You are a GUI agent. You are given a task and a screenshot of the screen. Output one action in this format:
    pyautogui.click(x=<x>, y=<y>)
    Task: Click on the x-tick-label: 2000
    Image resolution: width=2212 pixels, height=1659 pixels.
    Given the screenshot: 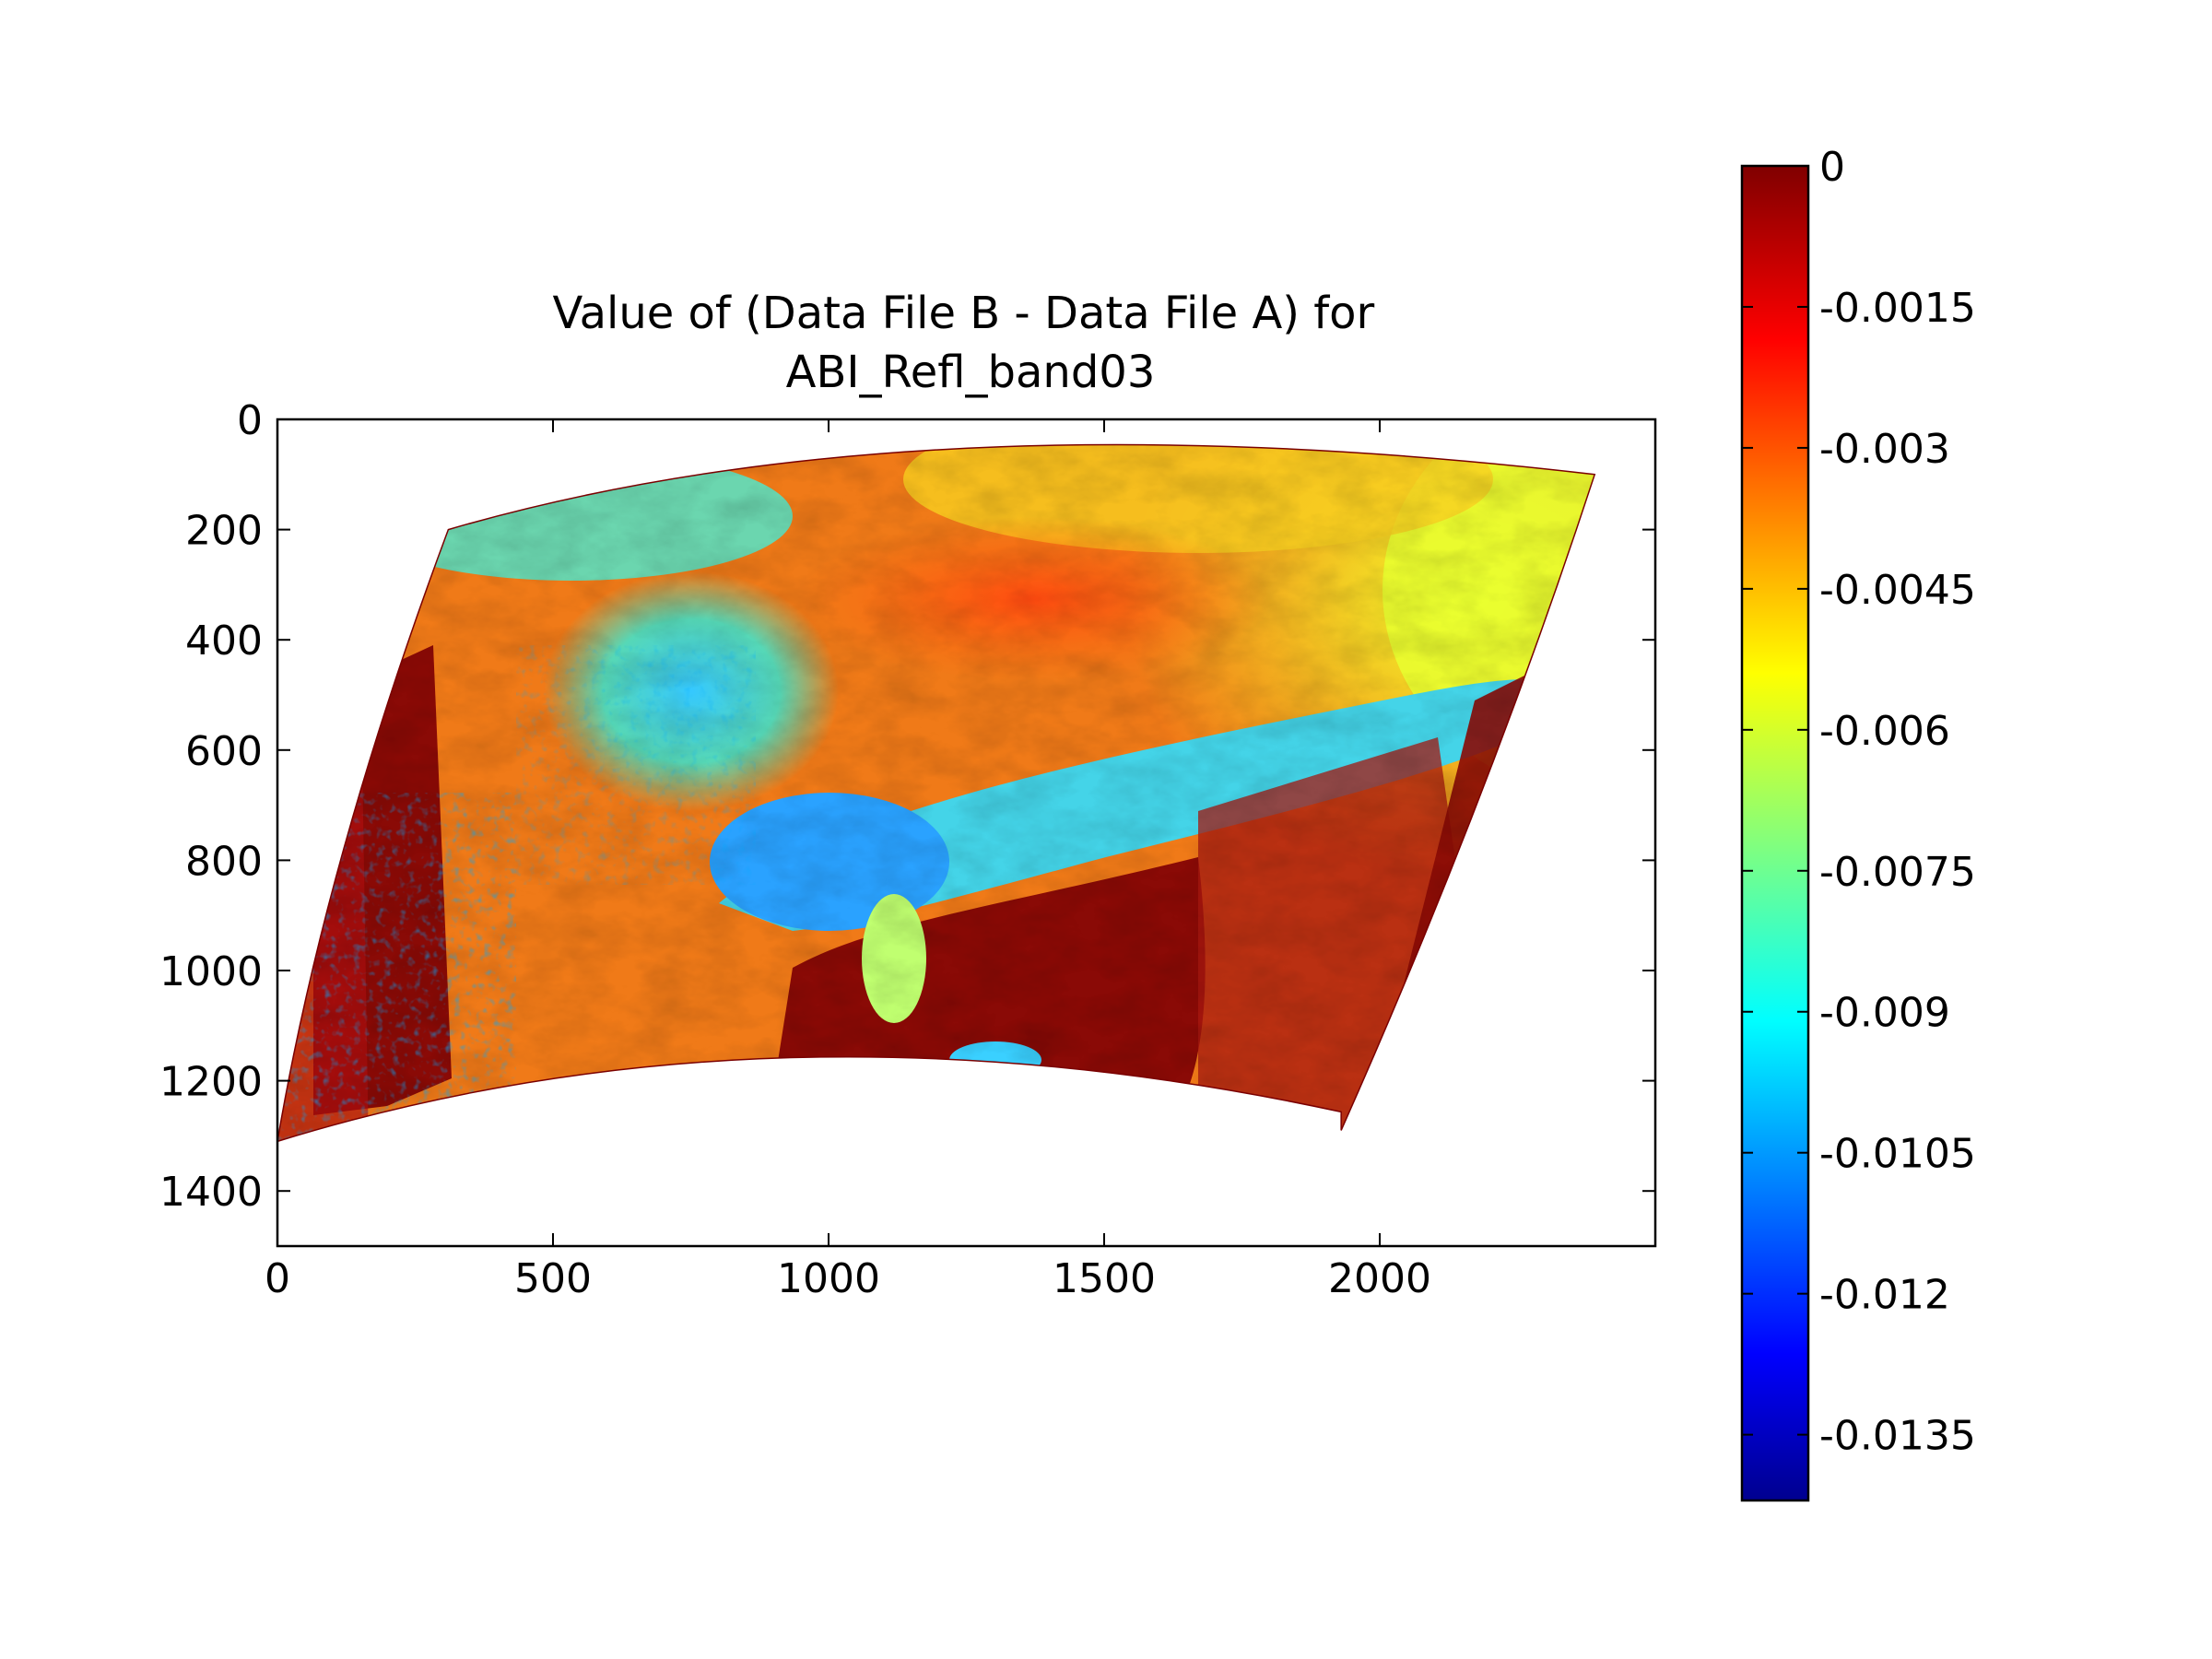 What is the action you would take?
    pyautogui.click(x=1379, y=1278)
    